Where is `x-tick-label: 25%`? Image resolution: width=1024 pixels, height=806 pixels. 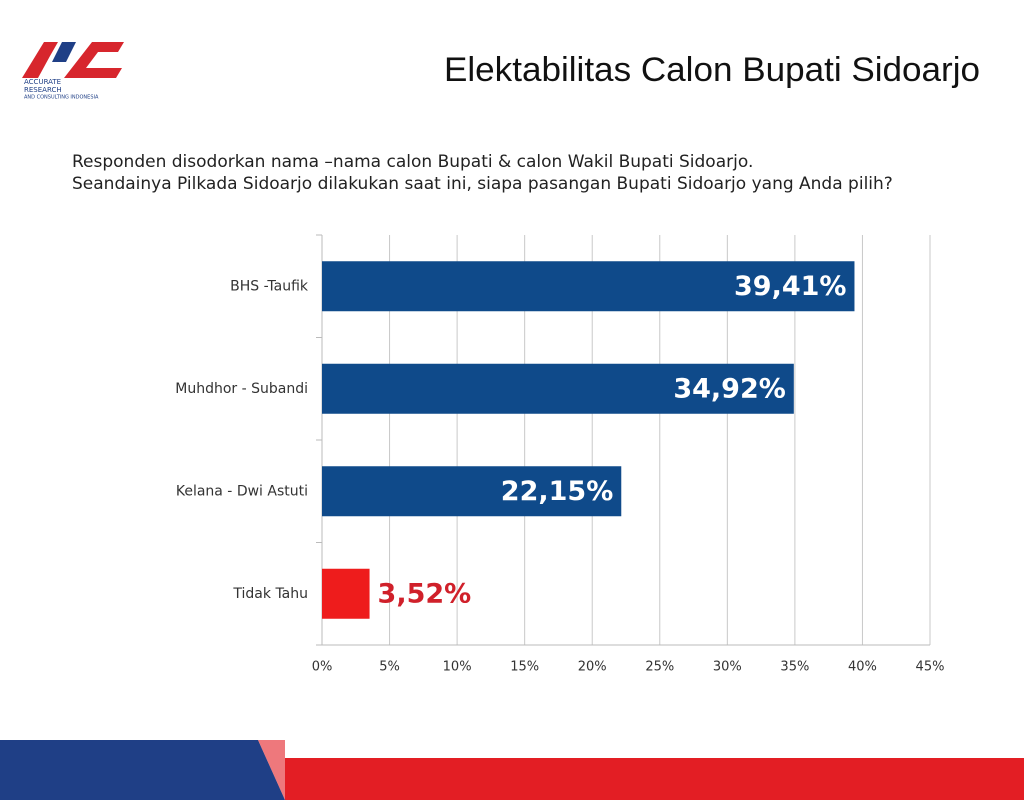
x-tick-label: 25% is located at coordinates (659, 667).